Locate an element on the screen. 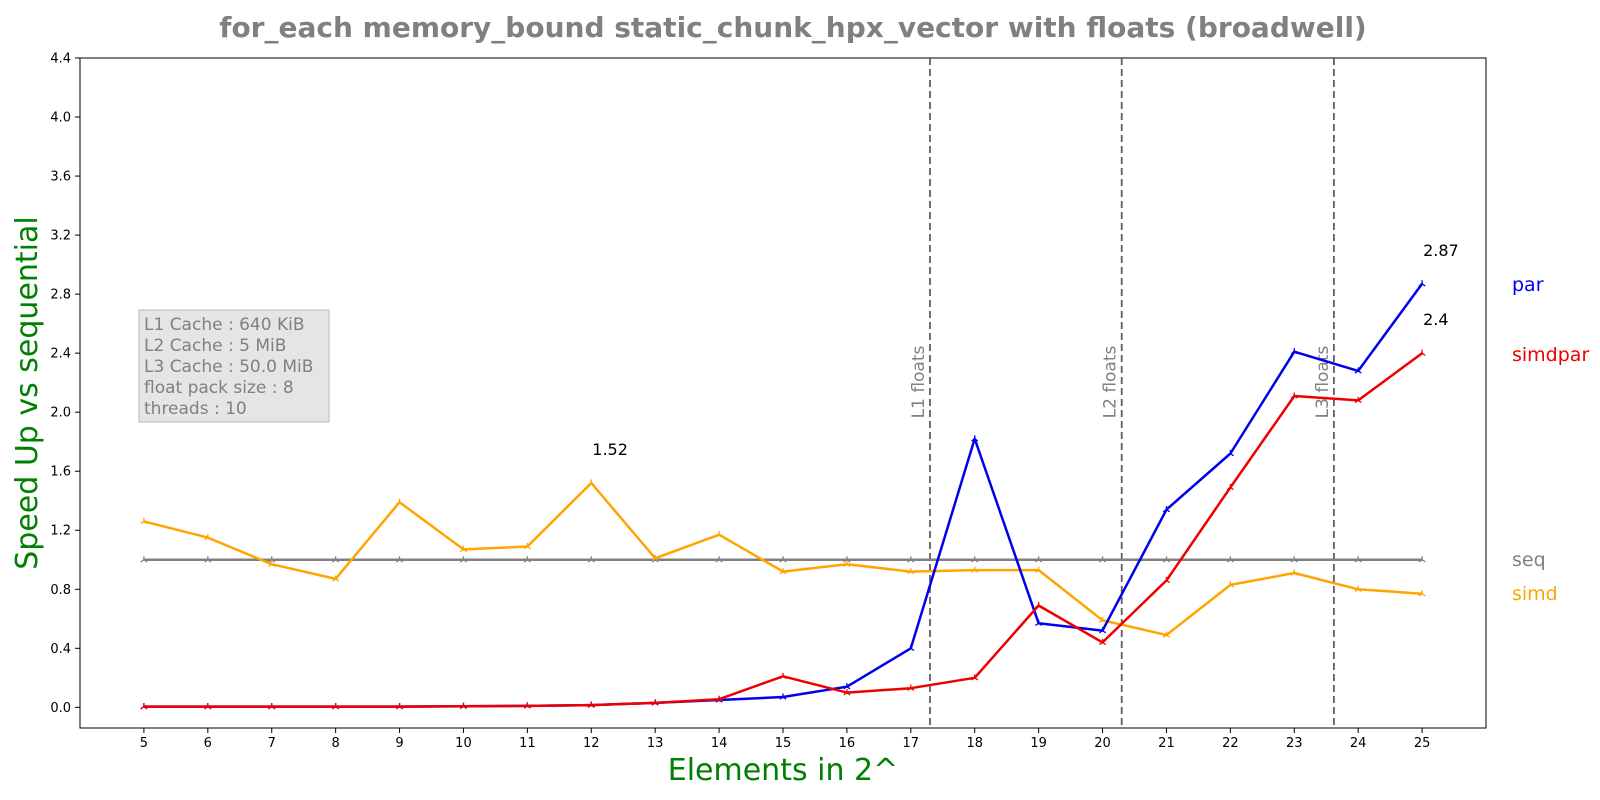 This screenshot has width=1600, height=800. y-tick-label: 2.4 is located at coordinates (60, 354).